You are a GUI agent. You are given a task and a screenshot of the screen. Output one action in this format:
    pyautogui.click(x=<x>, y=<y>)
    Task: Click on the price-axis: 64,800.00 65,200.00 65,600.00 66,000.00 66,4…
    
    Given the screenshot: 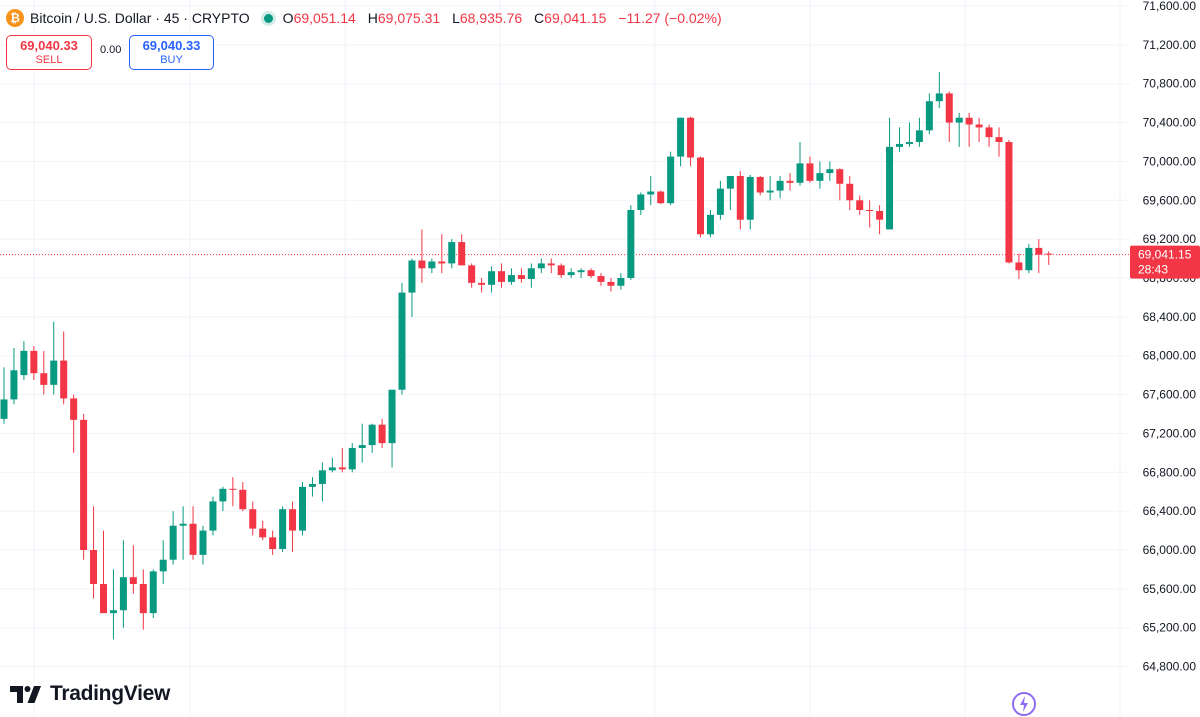 What is the action you would take?
    pyautogui.click(x=1170, y=337)
    